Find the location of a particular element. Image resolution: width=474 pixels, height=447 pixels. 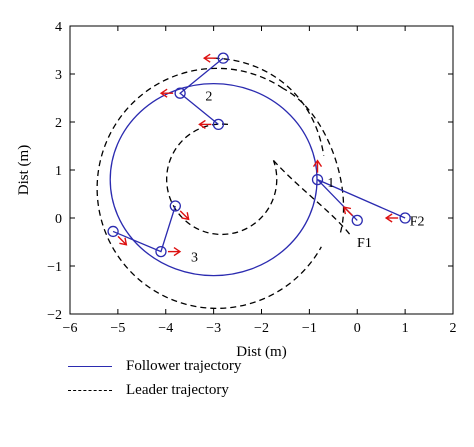

agent-marker-F2 is located at coordinates (405, 218).